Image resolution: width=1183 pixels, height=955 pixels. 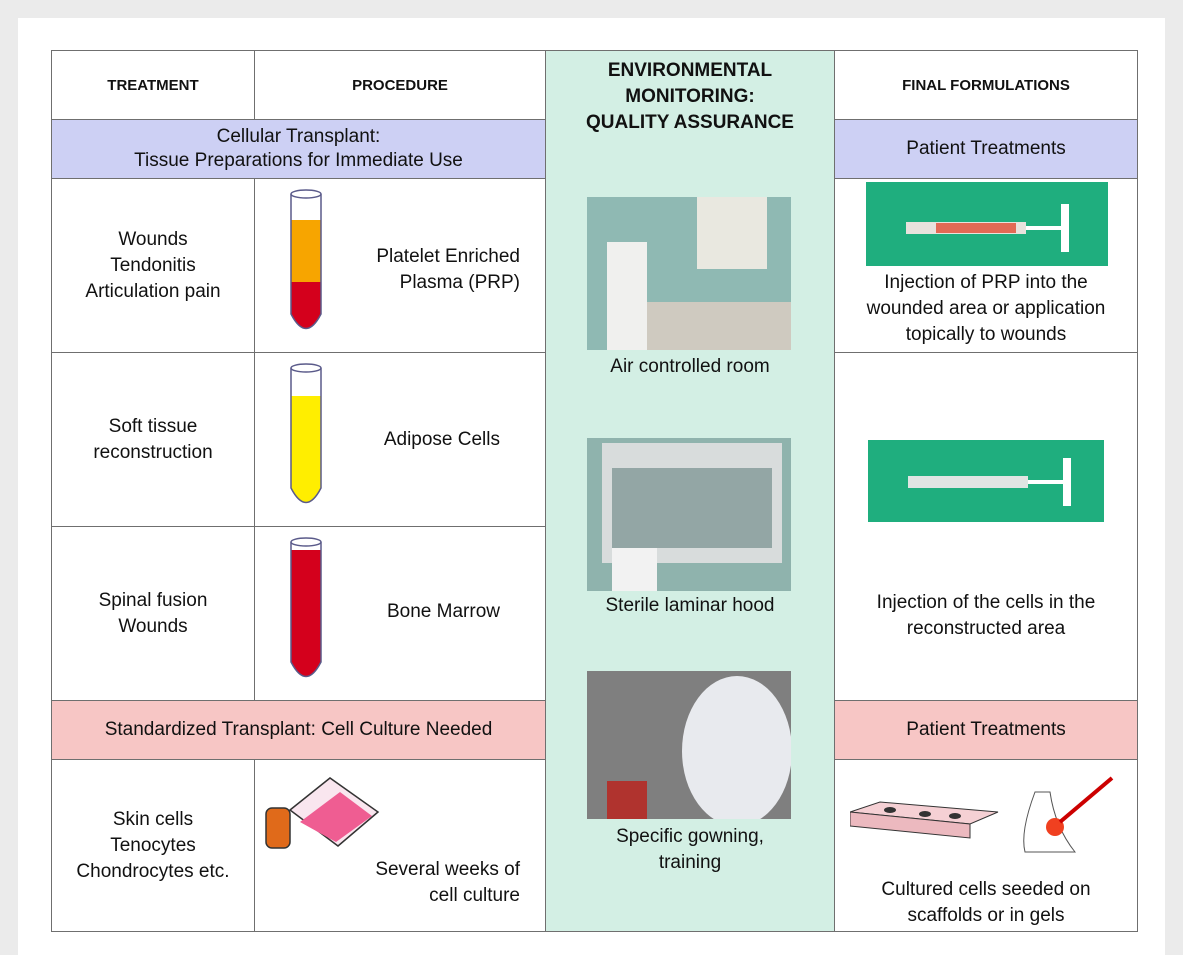 What do you see at coordinates (689, 514) in the screenshot?
I see `photo-hood` at bounding box center [689, 514].